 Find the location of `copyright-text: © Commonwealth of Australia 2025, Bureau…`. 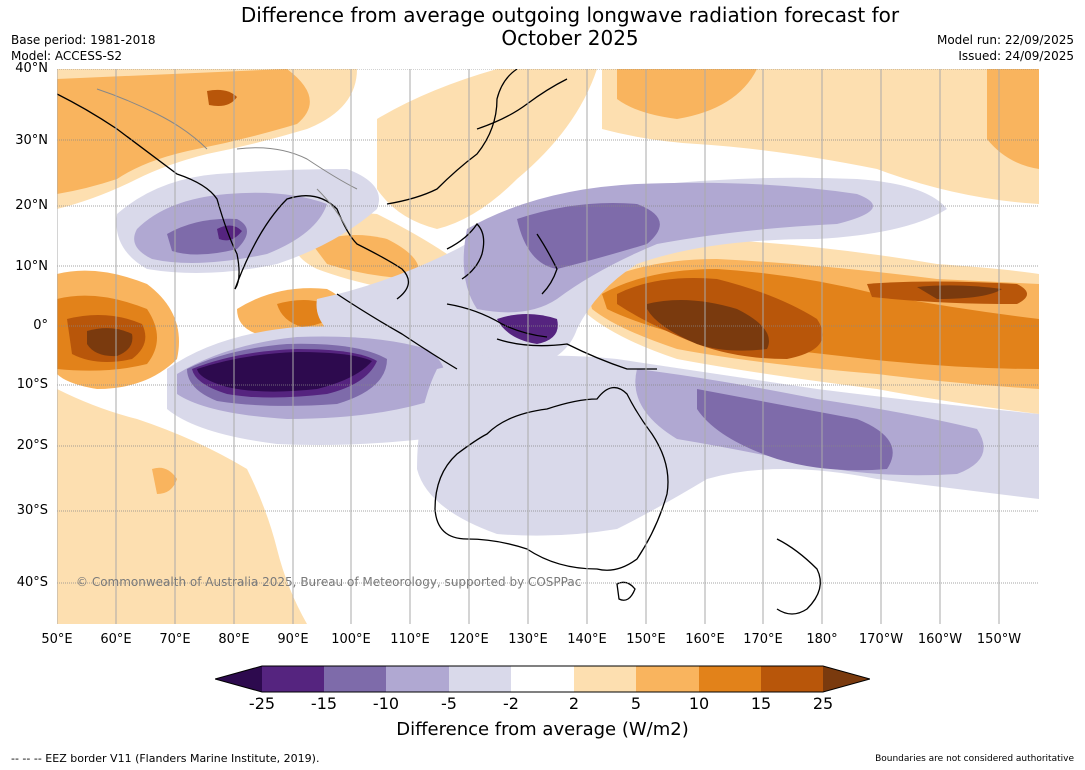

copyright-text: © Commonwealth of Australia 2025, Bureau… is located at coordinates (328, 582).